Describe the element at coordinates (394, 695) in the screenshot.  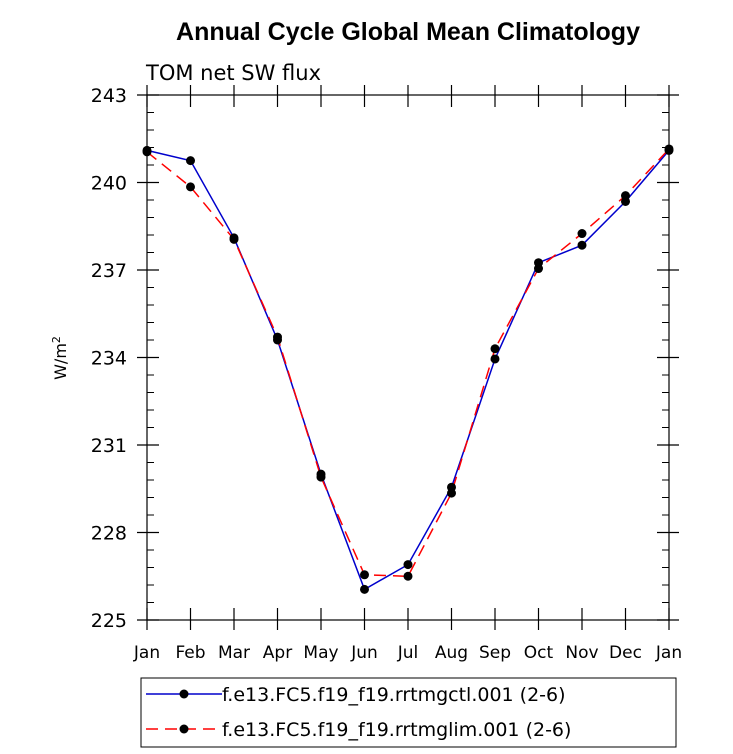
I see `legend-label-ctl: f.e13.FC5.f19_f19.rrtmgctl.001 (2-6)` at that location.